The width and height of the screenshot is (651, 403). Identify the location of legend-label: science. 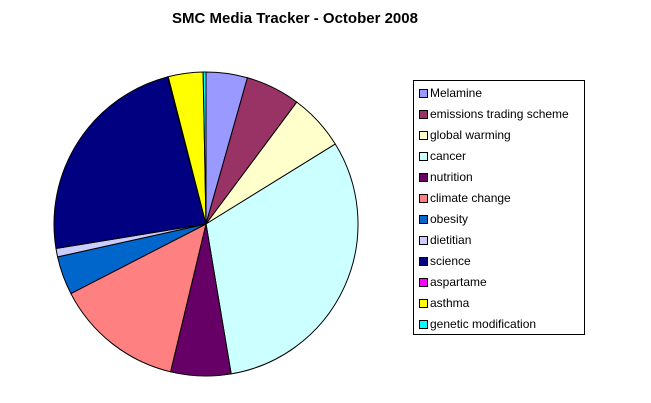
(450, 261).